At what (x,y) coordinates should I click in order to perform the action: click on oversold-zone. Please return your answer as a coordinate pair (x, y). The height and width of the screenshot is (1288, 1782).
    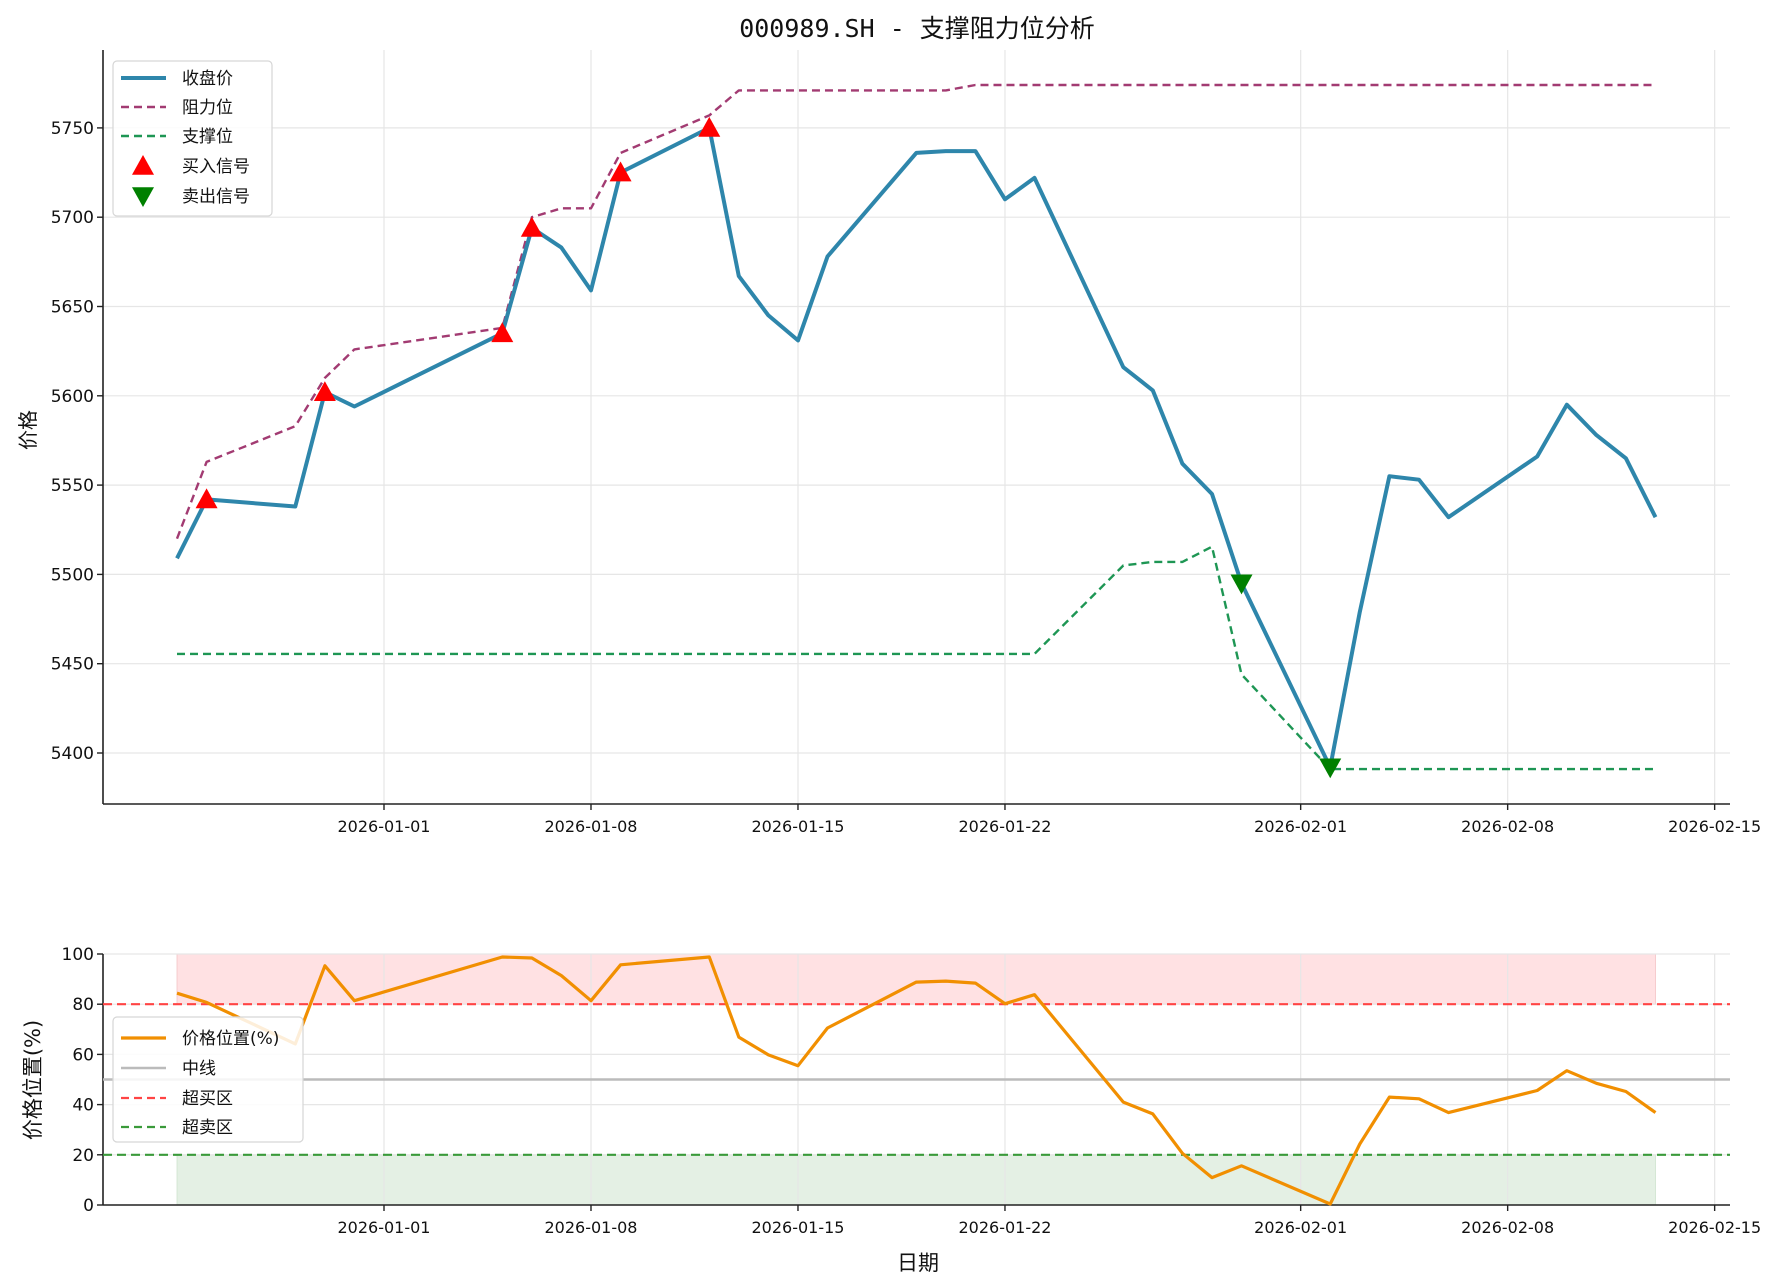
    Looking at the image, I should click on (916, 1180).